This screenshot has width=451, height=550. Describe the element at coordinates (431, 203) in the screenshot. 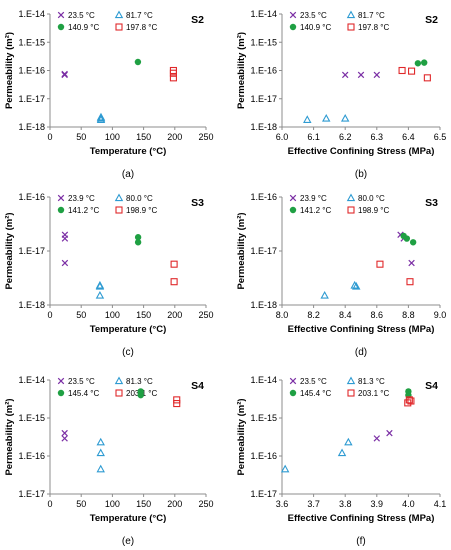

I see `sample-label: S3` at that location.